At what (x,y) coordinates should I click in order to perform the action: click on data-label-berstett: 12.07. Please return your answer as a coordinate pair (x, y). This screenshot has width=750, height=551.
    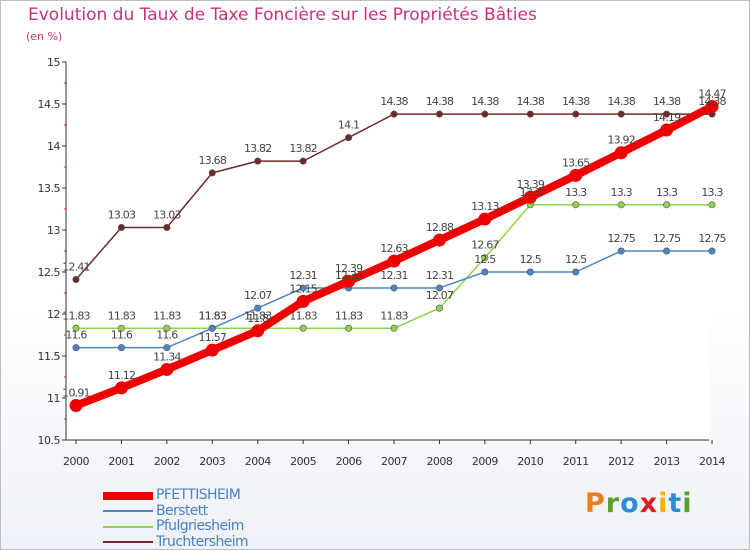
    Looking at the image, I should click on (258, 295).